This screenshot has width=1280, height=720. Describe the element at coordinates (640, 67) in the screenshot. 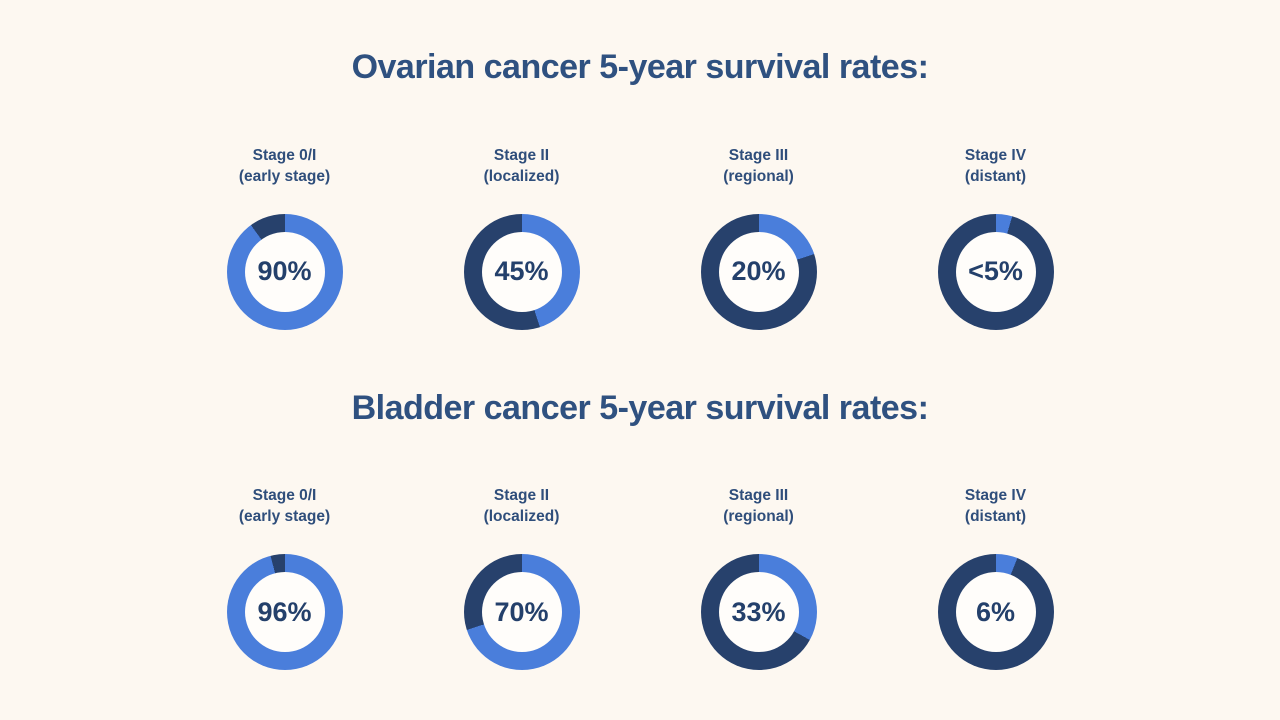

I see `section-title-ovarian: Ovarian cancer 5-year survival rates:` at that location.